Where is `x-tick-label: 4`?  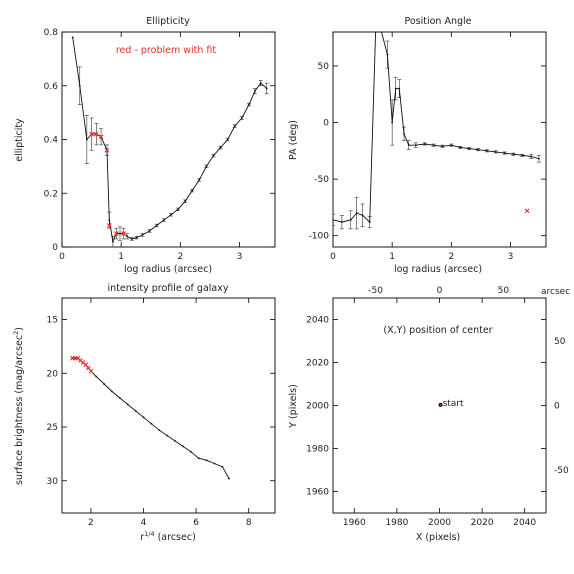 x-tick-label: 4 is located at coordinates (144, 523).